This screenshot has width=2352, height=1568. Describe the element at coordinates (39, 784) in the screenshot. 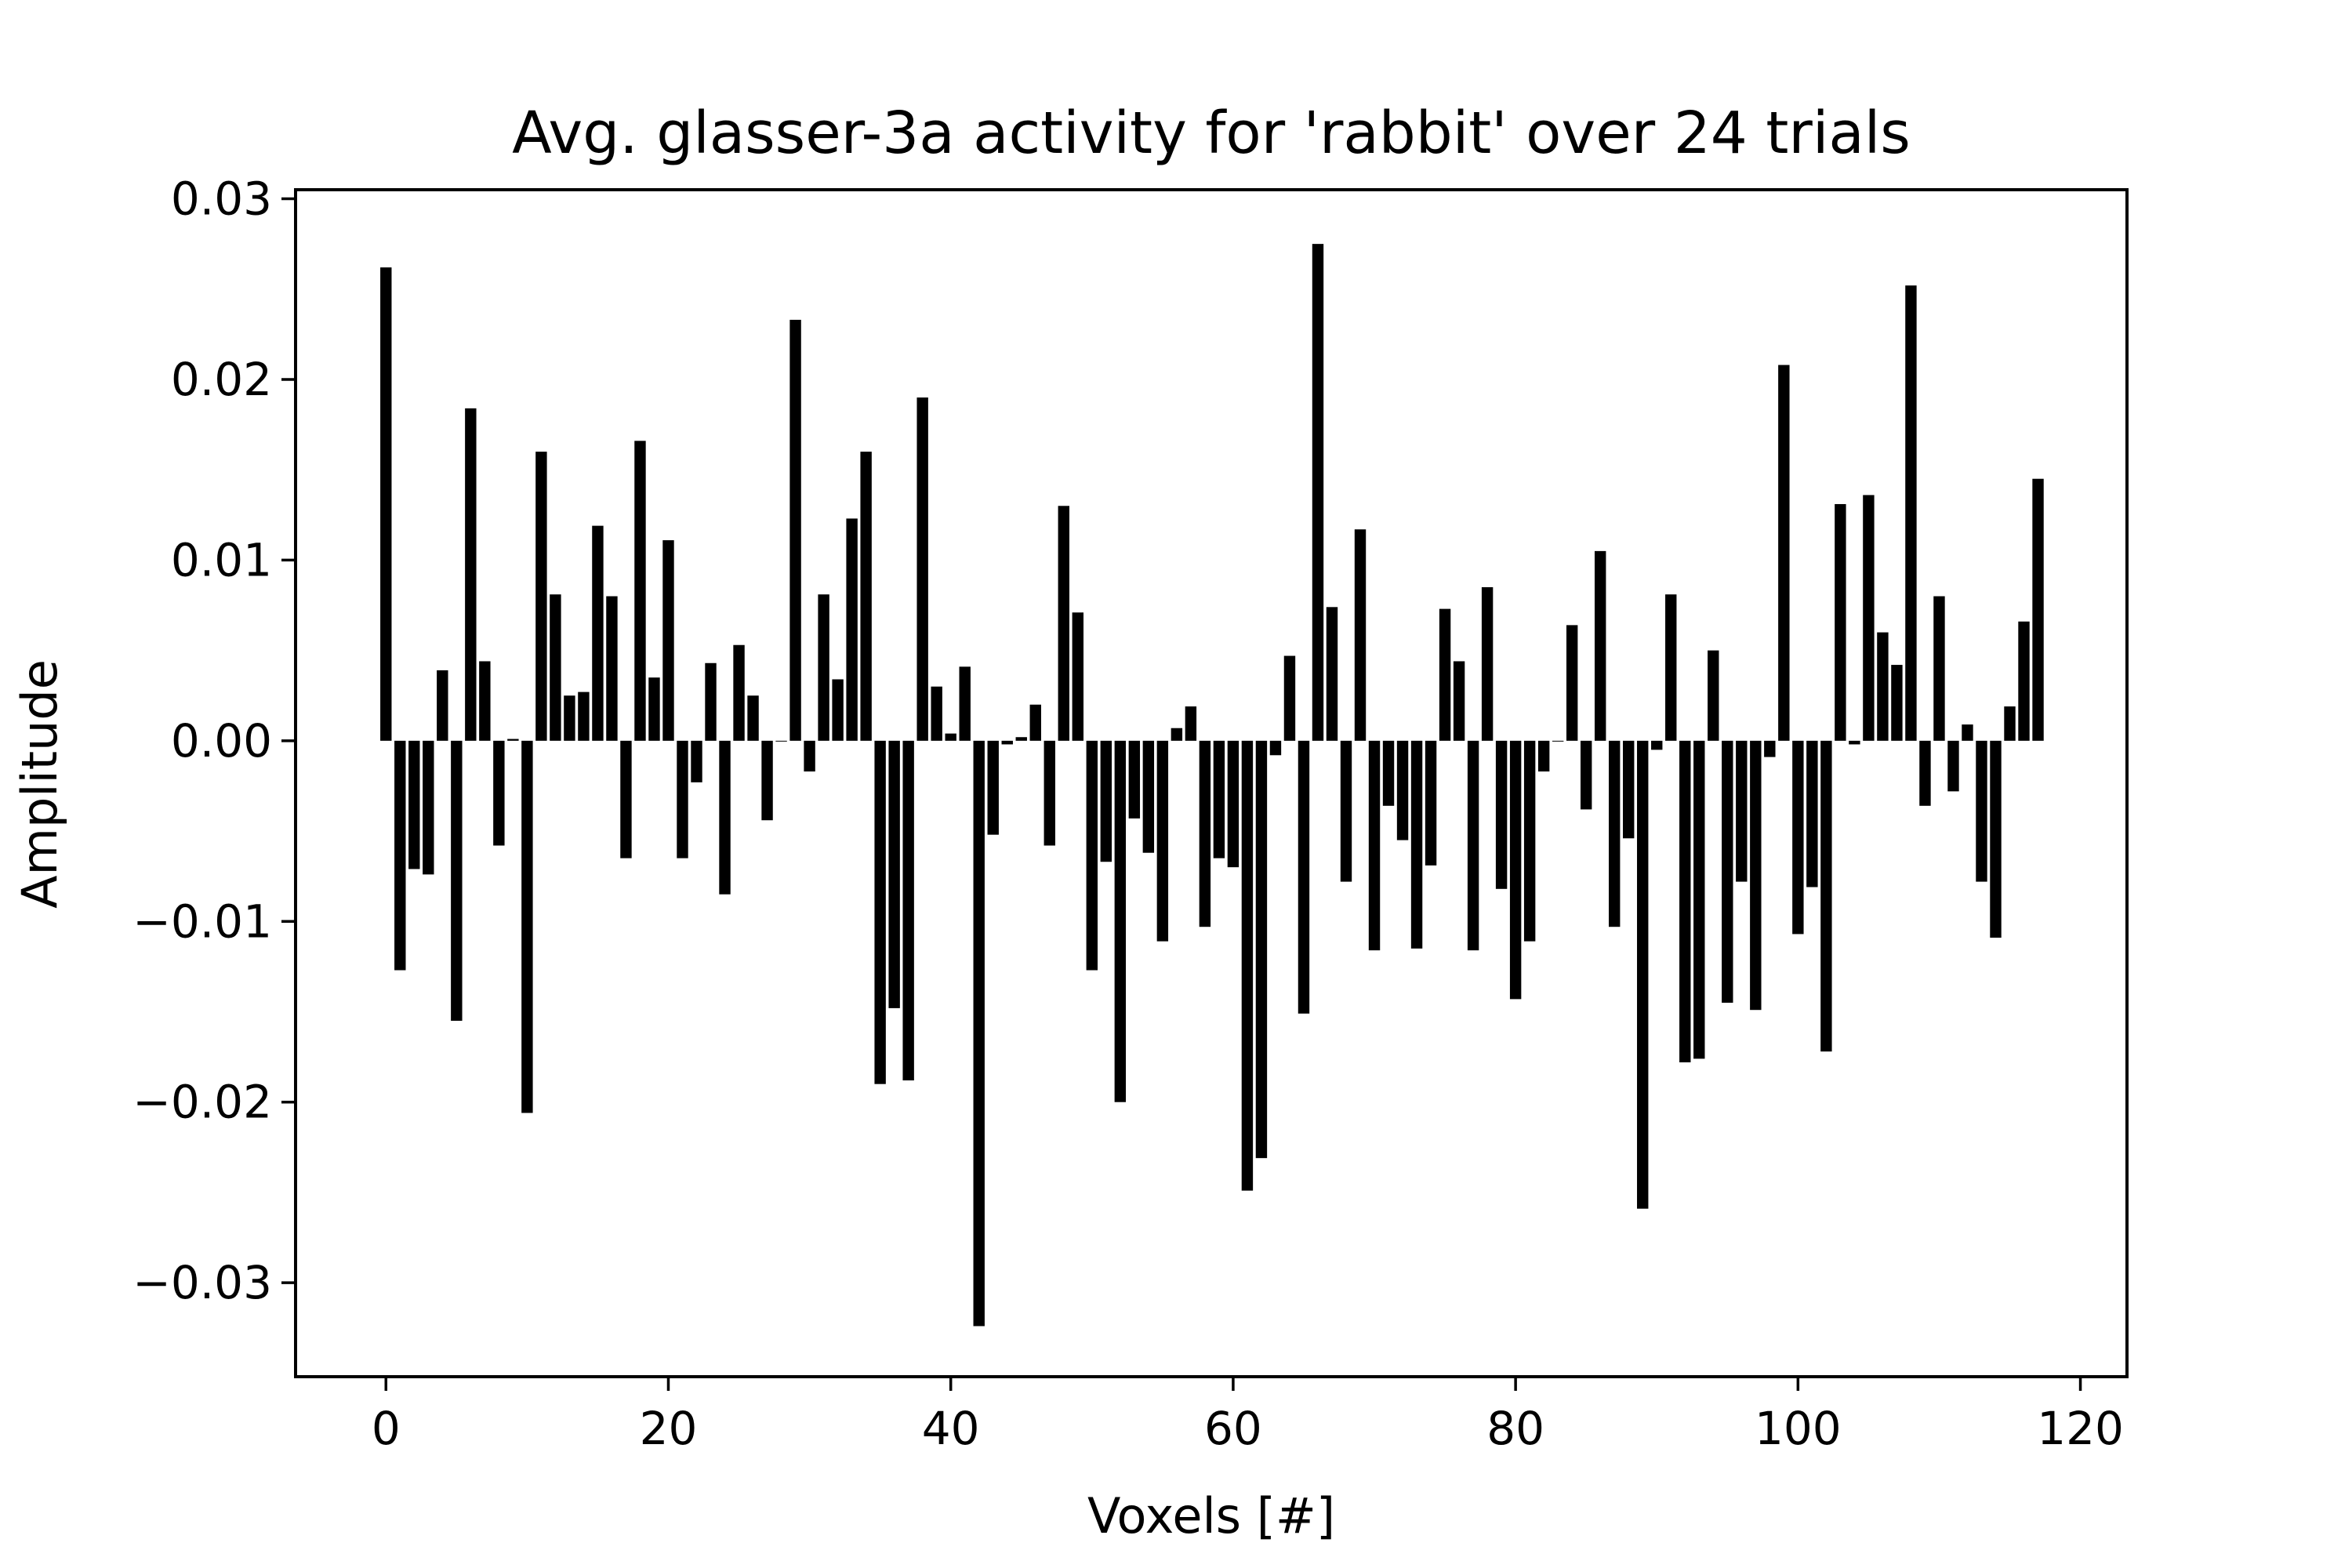

I see `y-axis-label: Amplitude` at that location.